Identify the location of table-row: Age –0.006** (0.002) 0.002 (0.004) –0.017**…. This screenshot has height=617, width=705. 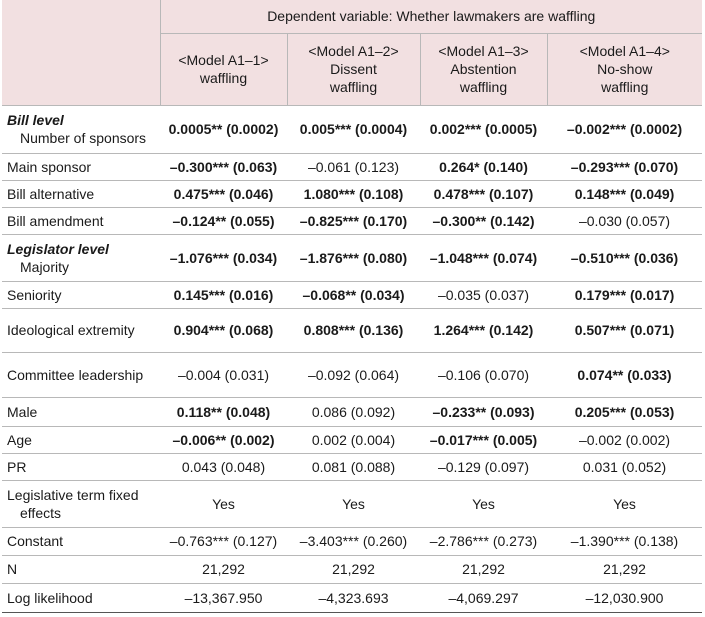
(352, 440).